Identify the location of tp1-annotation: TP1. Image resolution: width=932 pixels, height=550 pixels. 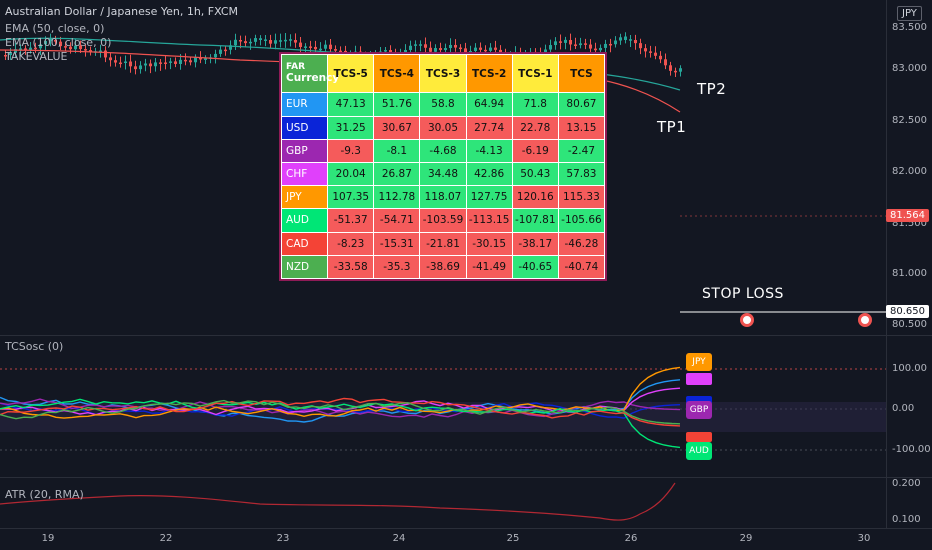
(672, 127).